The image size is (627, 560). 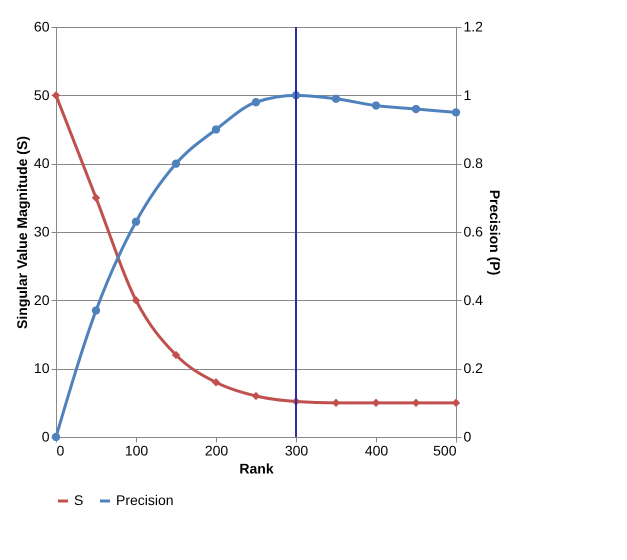 What do you see at coordinates (468, 94) in the screenshot?
I see `y2-tick-label: 1` at bounding box center [468, 94].